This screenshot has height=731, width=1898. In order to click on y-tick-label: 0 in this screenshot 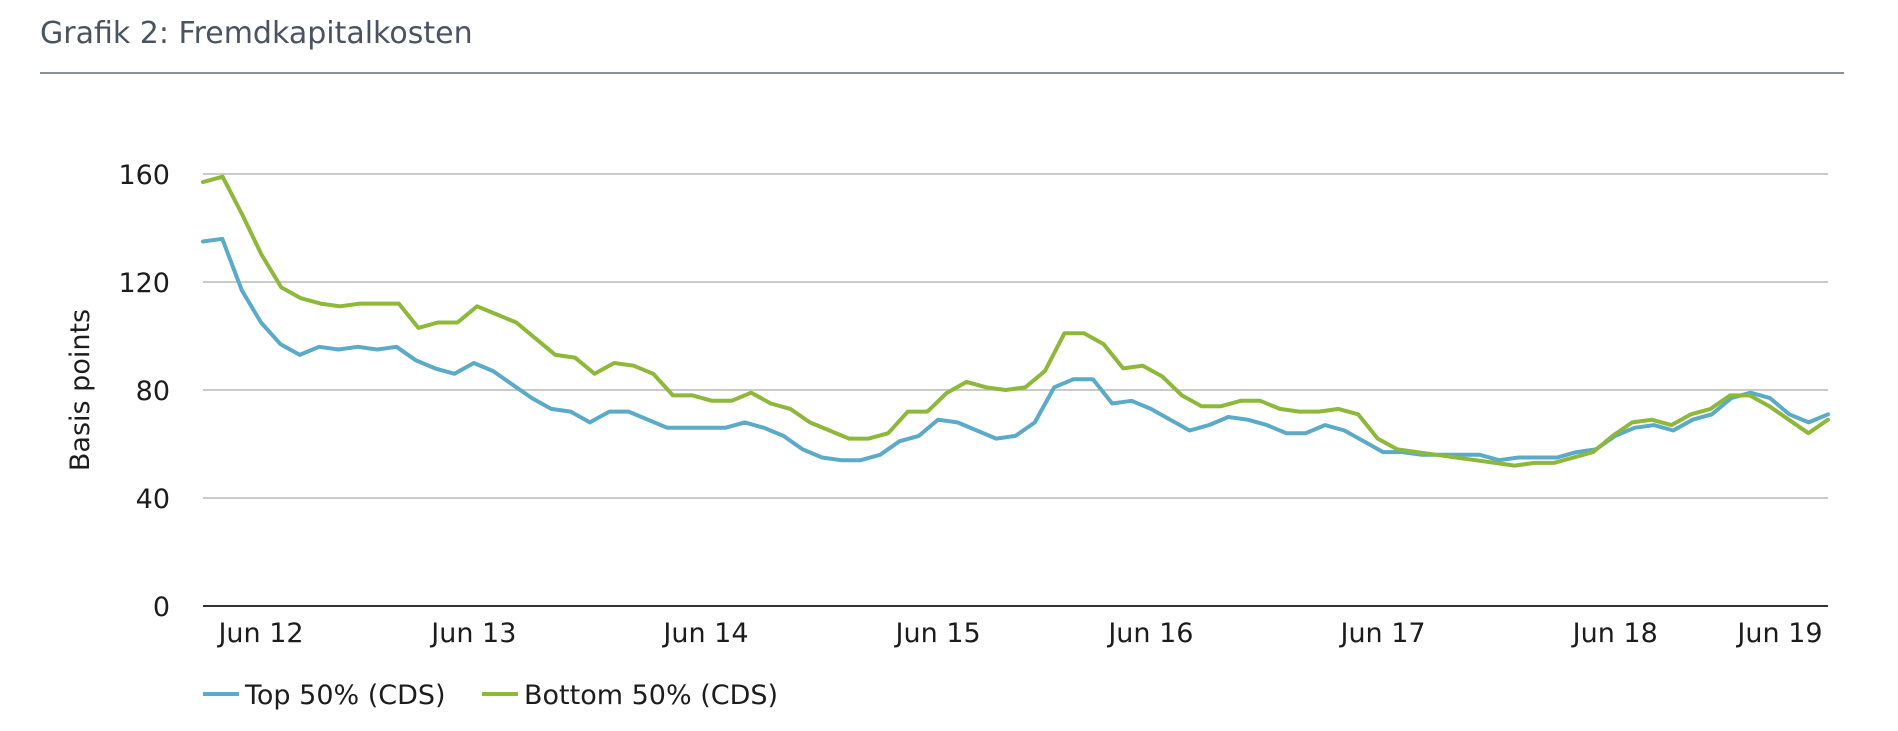, I will do `click(161, 607)`.